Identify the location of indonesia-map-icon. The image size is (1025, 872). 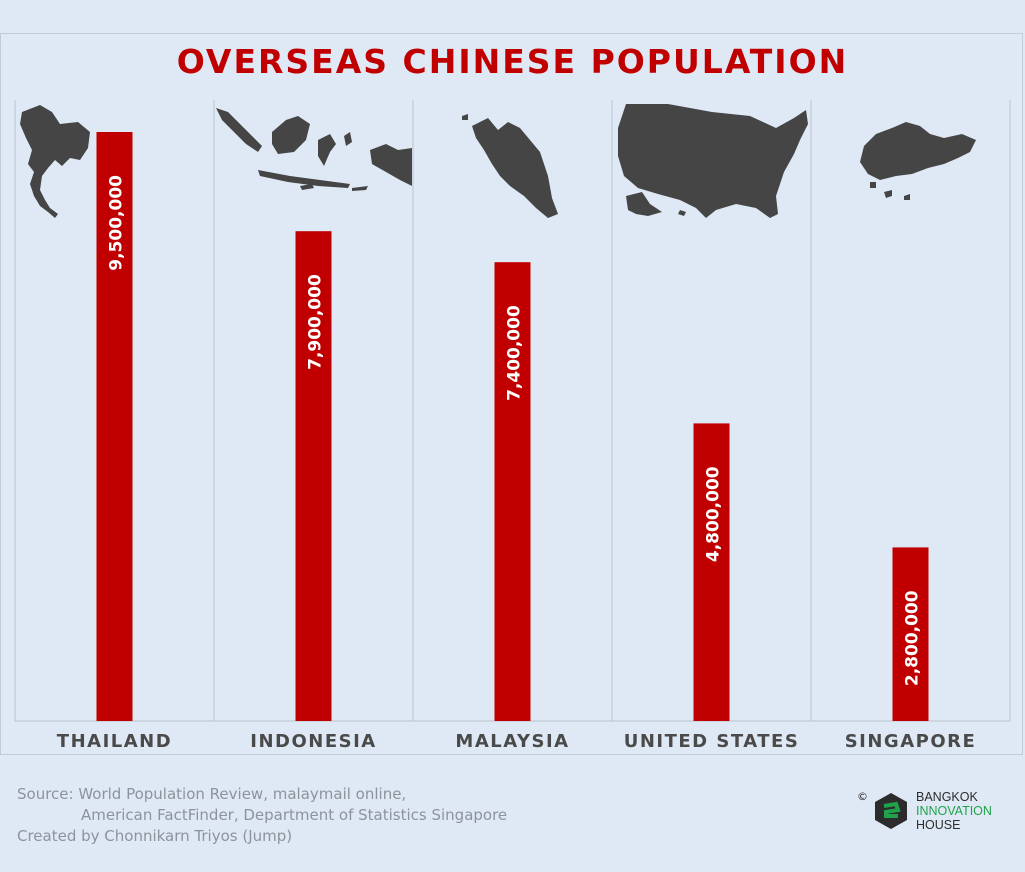
(314, 149).